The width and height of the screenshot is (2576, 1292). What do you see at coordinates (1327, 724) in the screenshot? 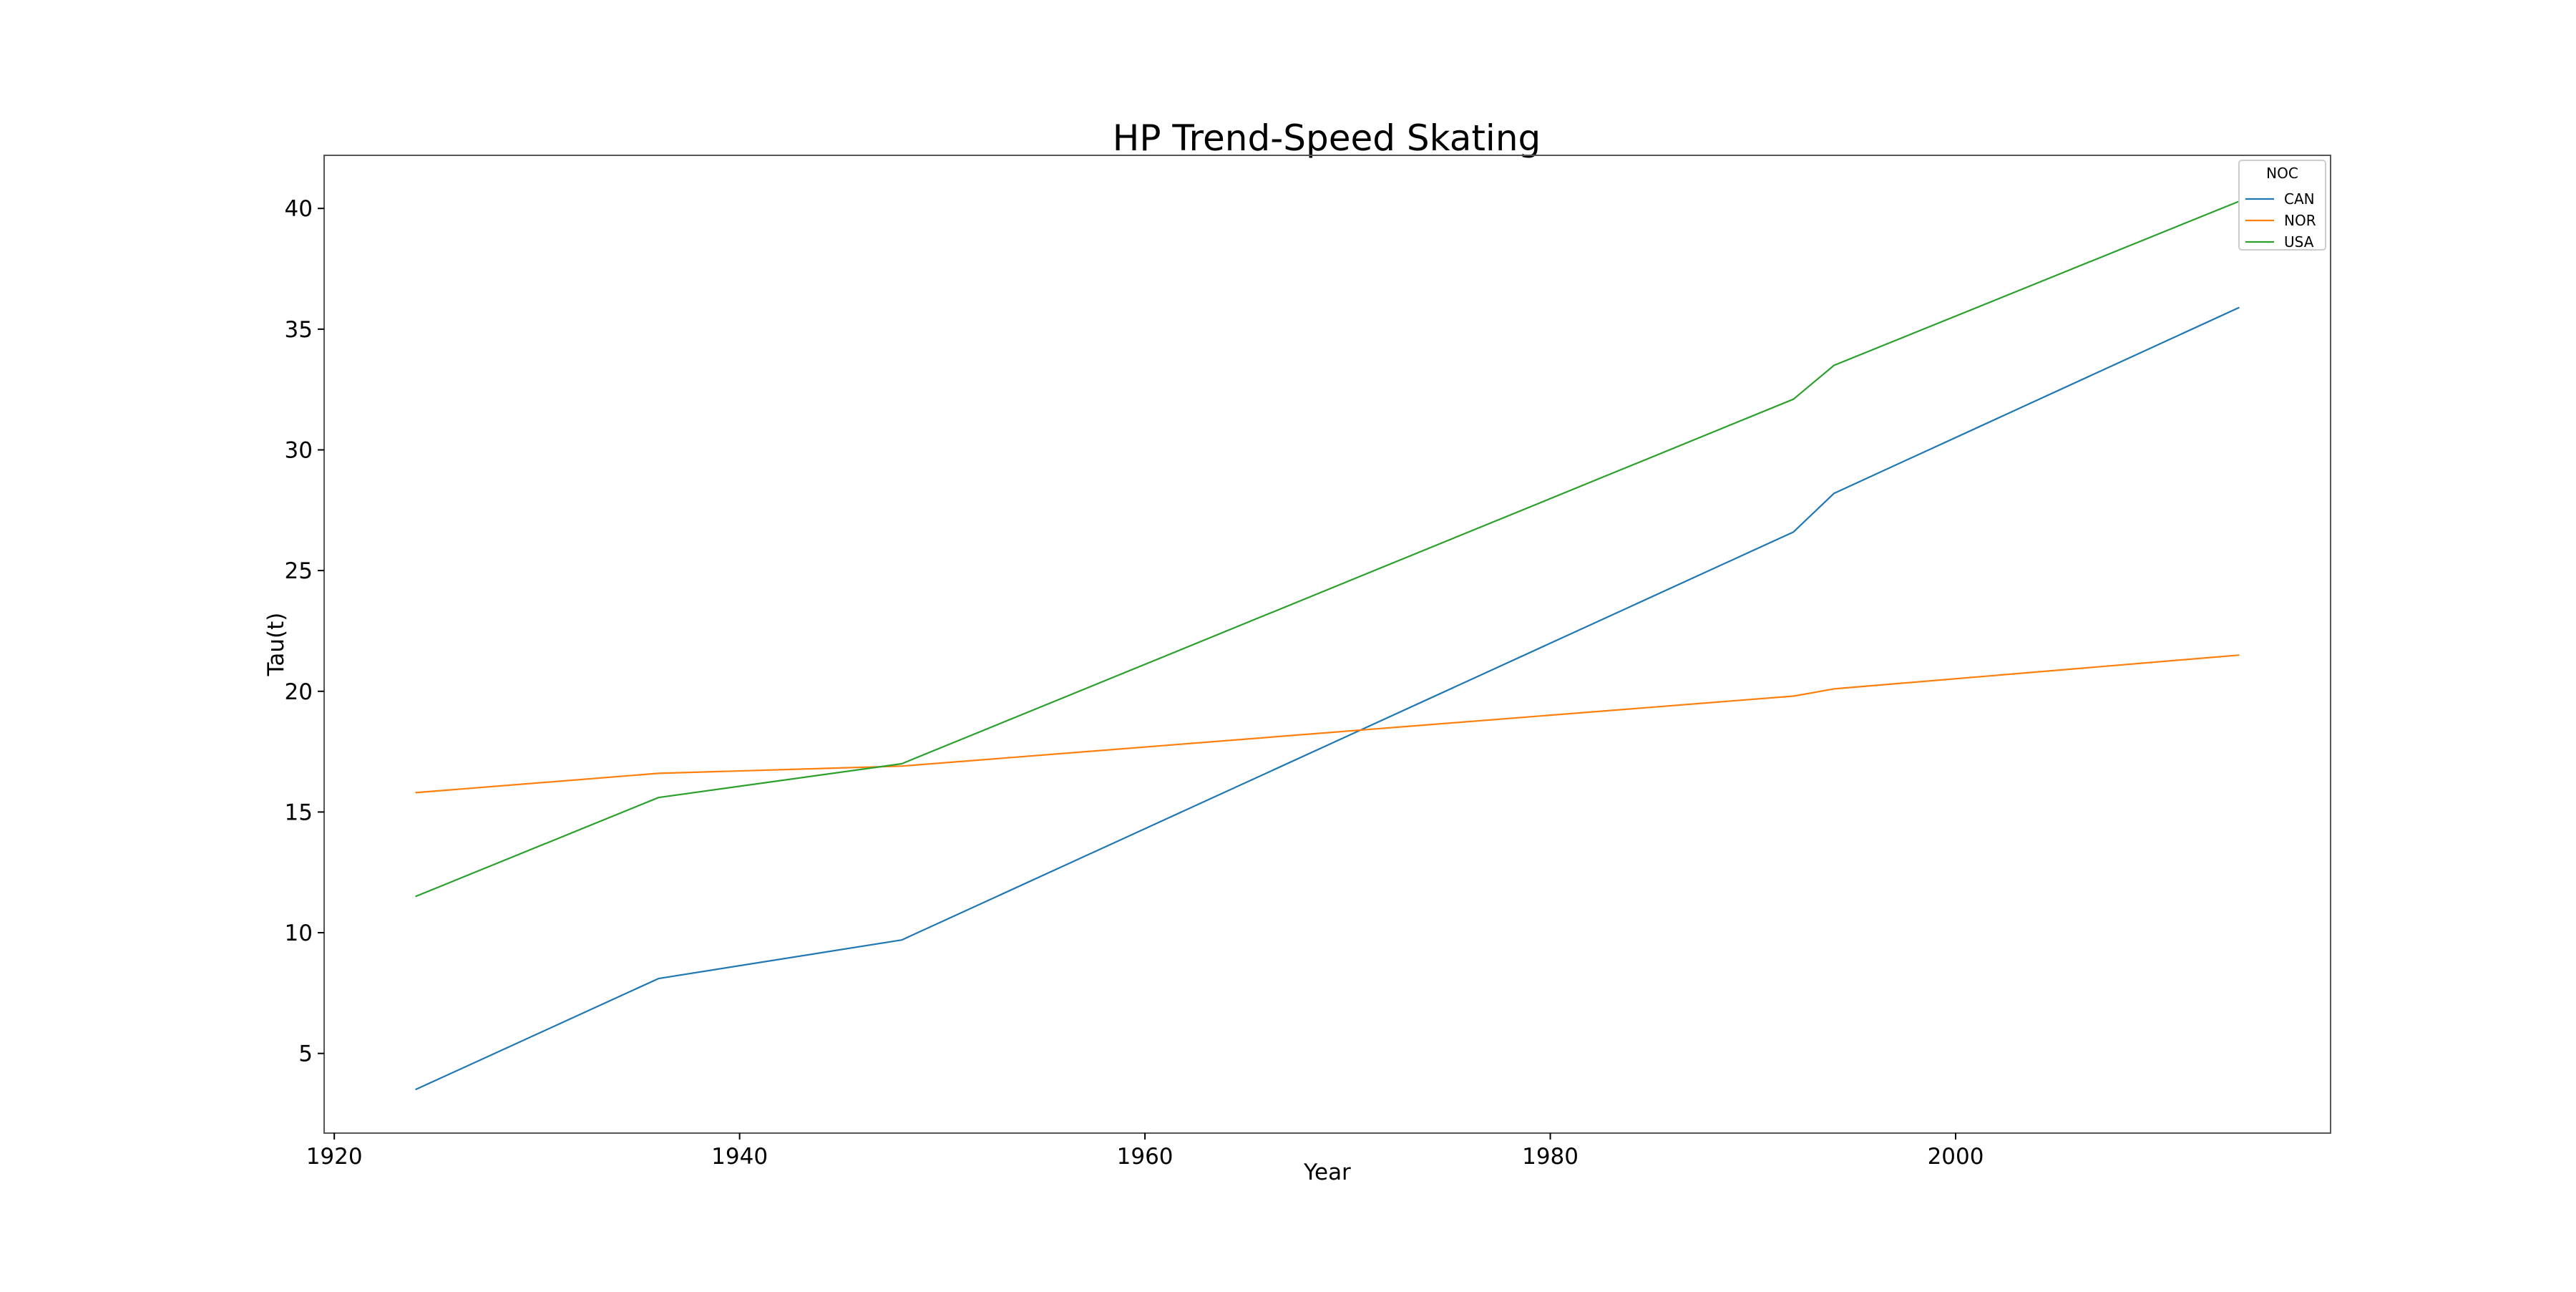
I see `series-line-nor` at bounding box center [1327, 724].